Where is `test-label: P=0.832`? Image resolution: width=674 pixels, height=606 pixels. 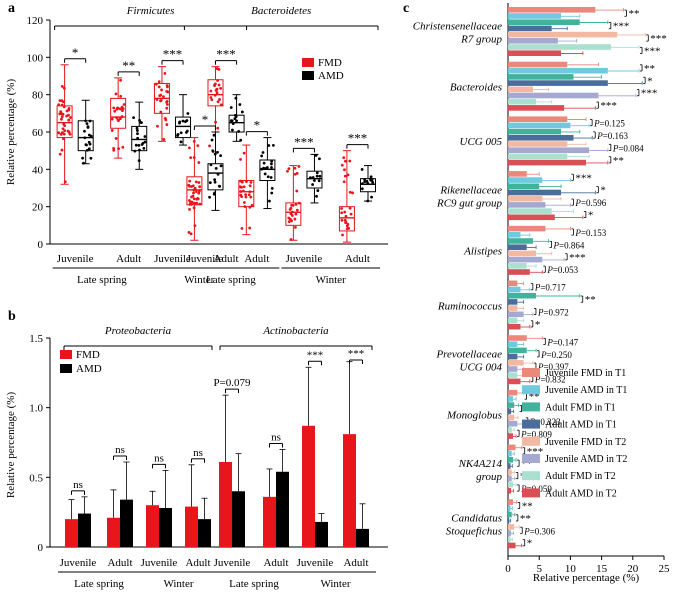
test-label: P=0.832 is located at coordinates (550, 380).